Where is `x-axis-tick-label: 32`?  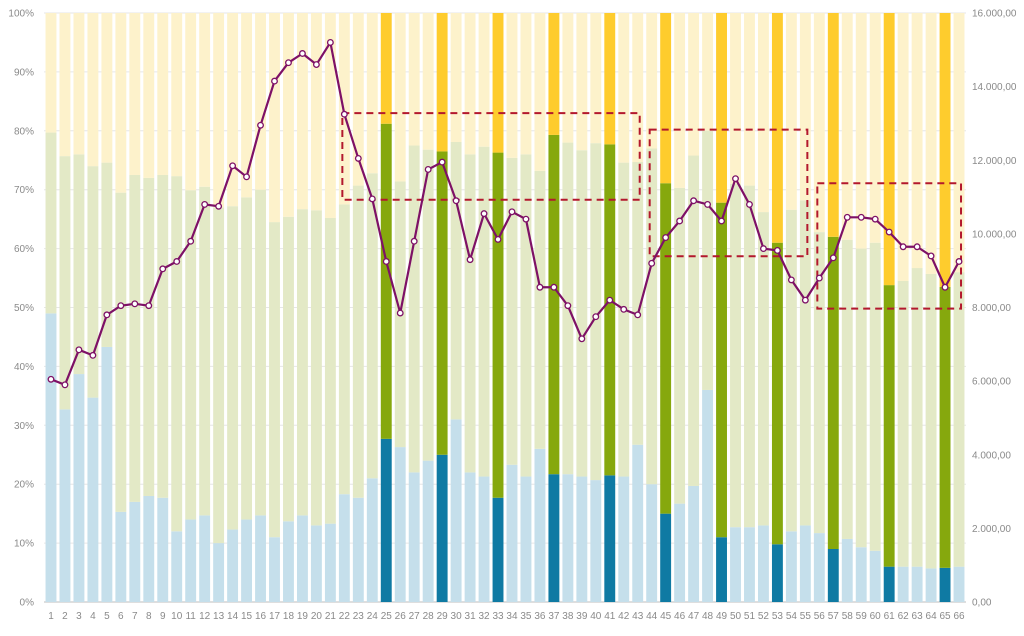 x-axis-tick-label: 32 is located at coordinates (484, 616).